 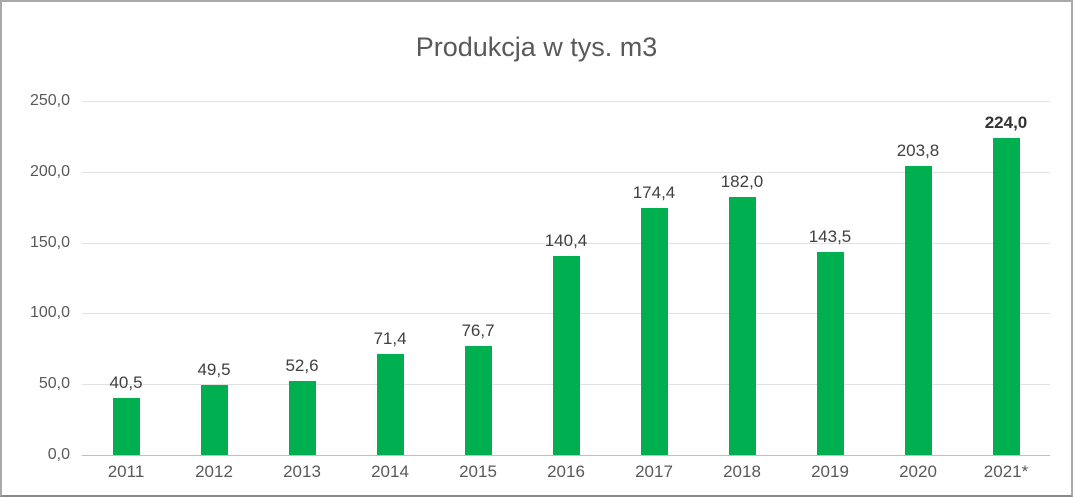 I want to click on y-axis-tick-label: 50,0, so click(x=54, y=384).